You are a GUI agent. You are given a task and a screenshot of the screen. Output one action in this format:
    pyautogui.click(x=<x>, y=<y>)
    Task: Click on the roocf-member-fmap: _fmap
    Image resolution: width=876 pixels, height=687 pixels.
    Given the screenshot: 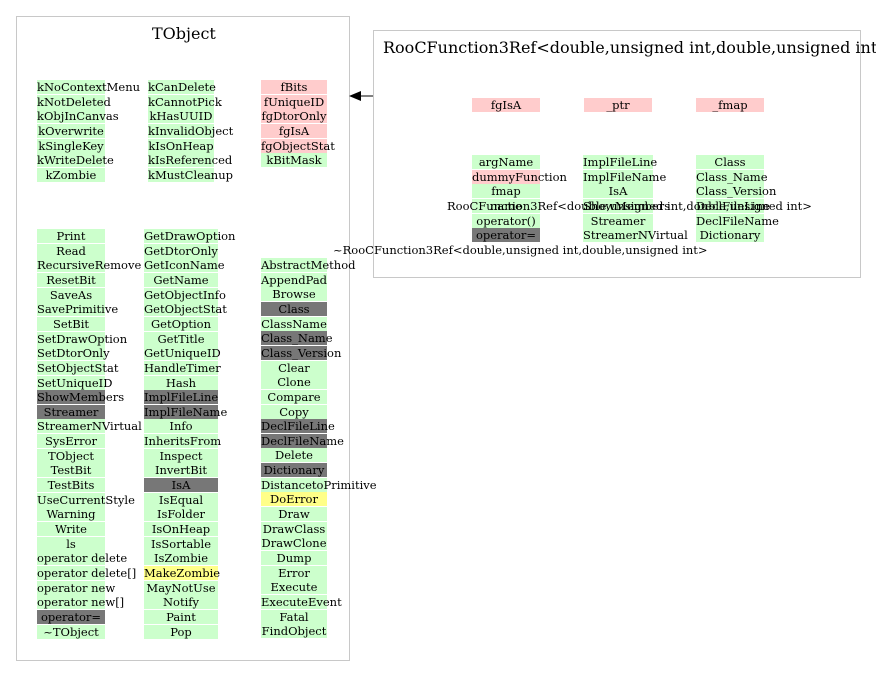 What is the action you would take?
    pyautogui.click(x=730, y=105)
    